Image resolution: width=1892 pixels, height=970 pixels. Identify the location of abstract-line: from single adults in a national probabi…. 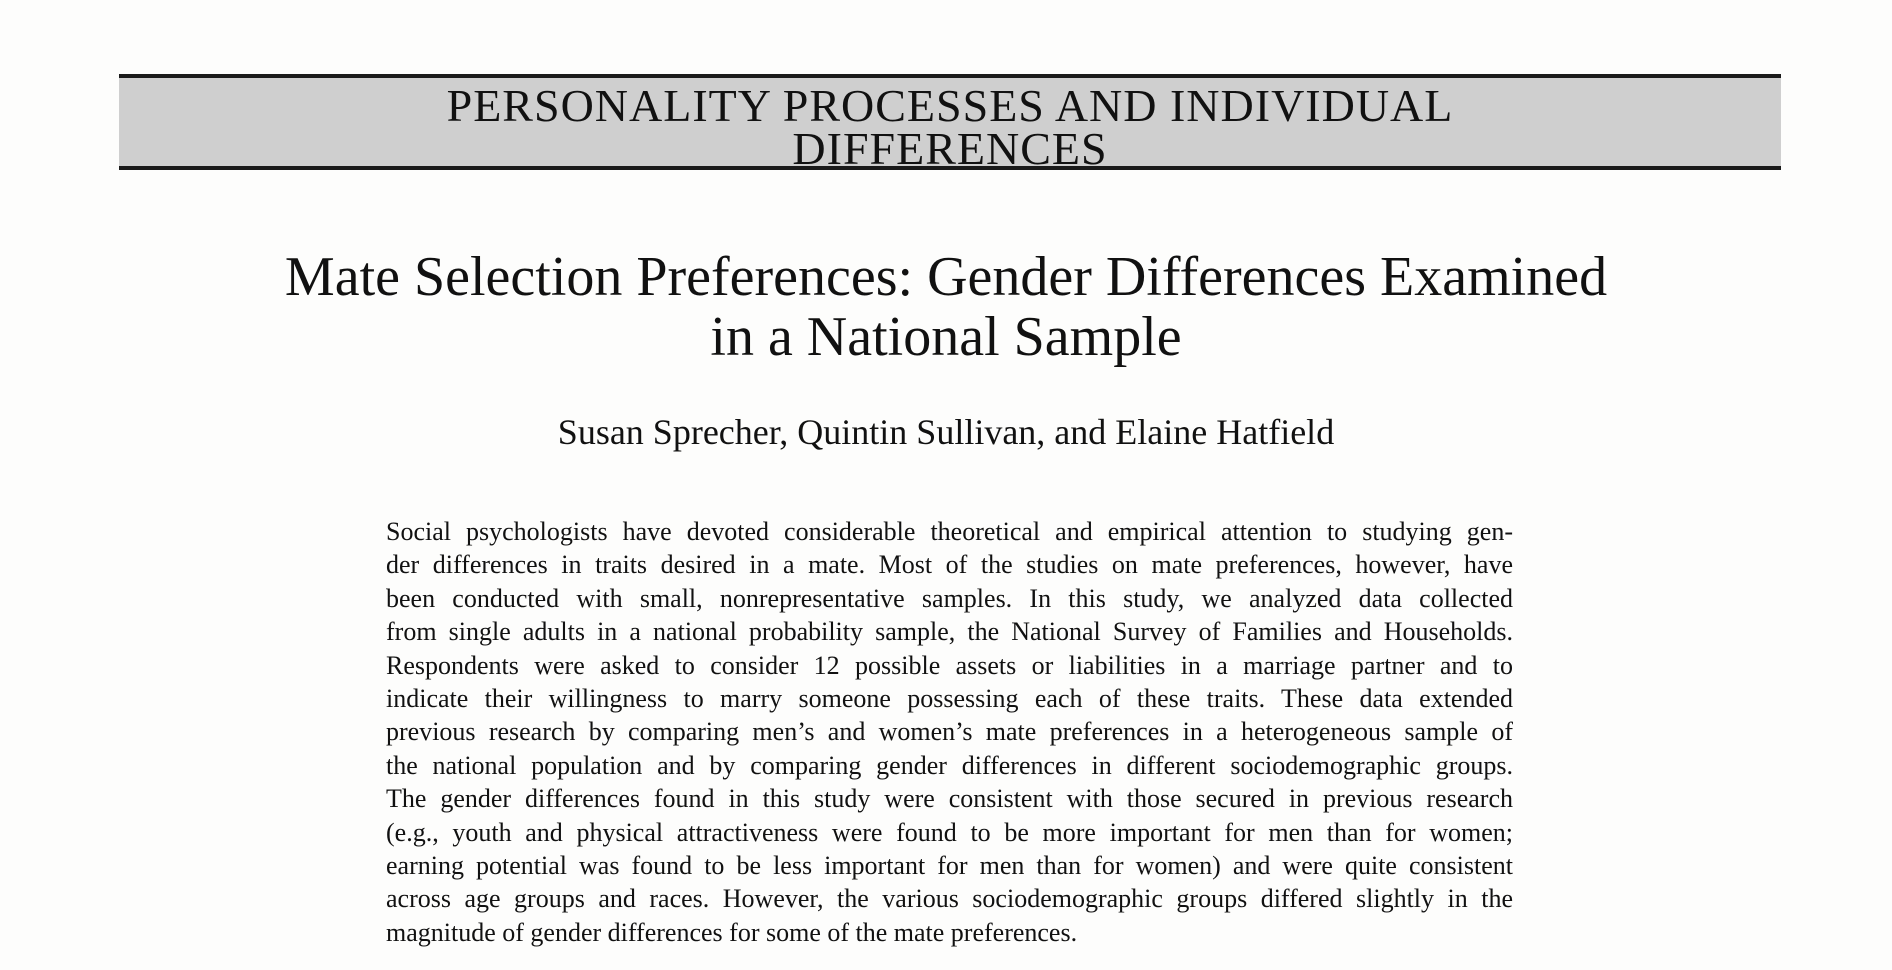
(949, 632).